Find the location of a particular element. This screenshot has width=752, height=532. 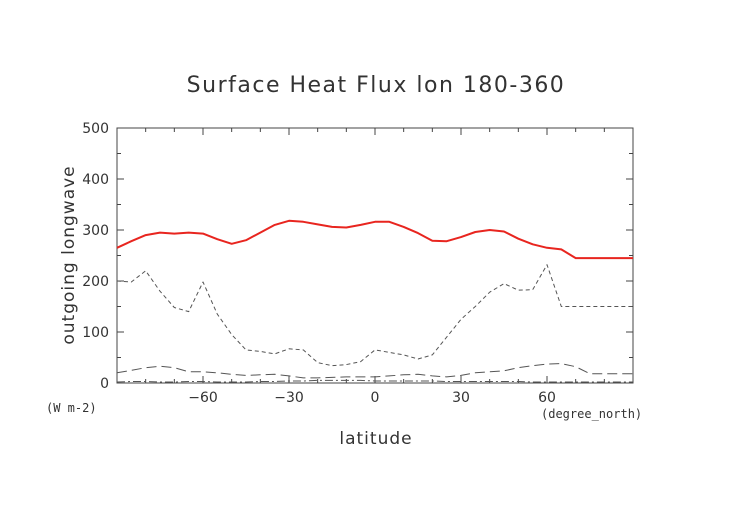

y-tick-label: 500 is located at coordinates (95, 129).